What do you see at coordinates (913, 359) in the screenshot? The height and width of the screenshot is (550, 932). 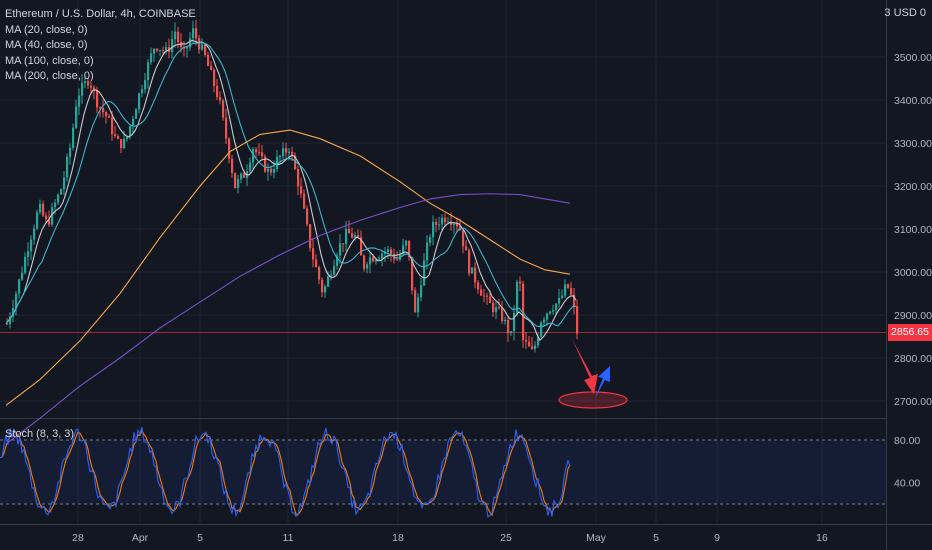 I see `price-tick-label: 2800.00` at bounding box center [913, 359].